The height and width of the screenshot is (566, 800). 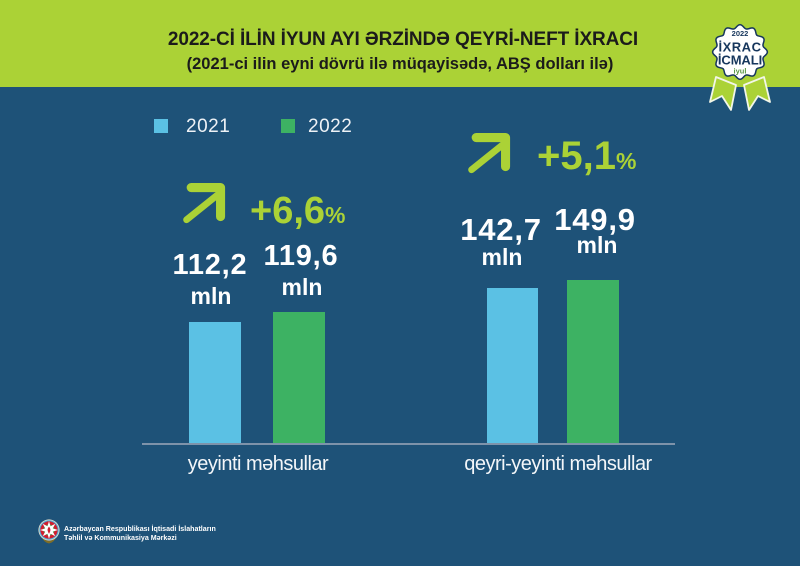 What do you see at coordinates (740, 33) in the screenshot?
I see `svg-text: 2022` at bounding box center [740, 33].